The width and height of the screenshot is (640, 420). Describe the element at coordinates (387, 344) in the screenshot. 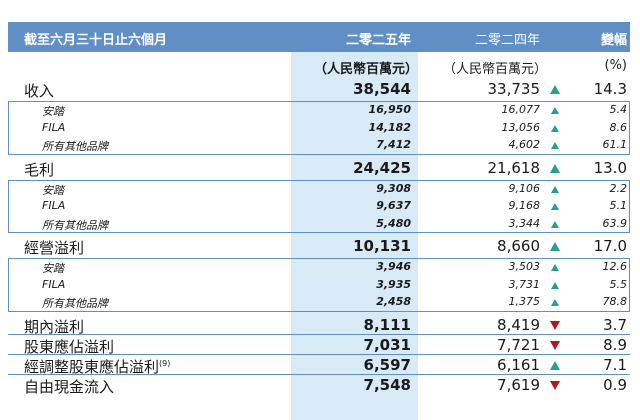

I see `value-2025: 7,031` at that location.